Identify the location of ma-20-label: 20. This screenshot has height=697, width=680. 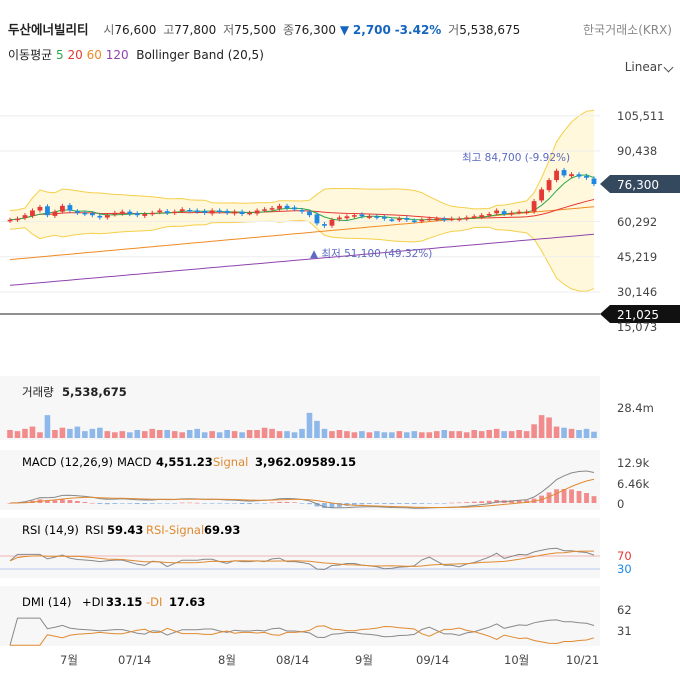
(75, 55).